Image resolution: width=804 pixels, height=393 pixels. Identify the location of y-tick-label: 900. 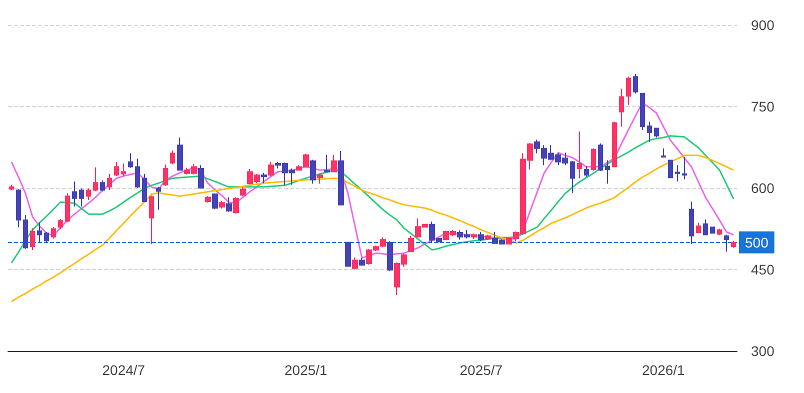
(763, 25).